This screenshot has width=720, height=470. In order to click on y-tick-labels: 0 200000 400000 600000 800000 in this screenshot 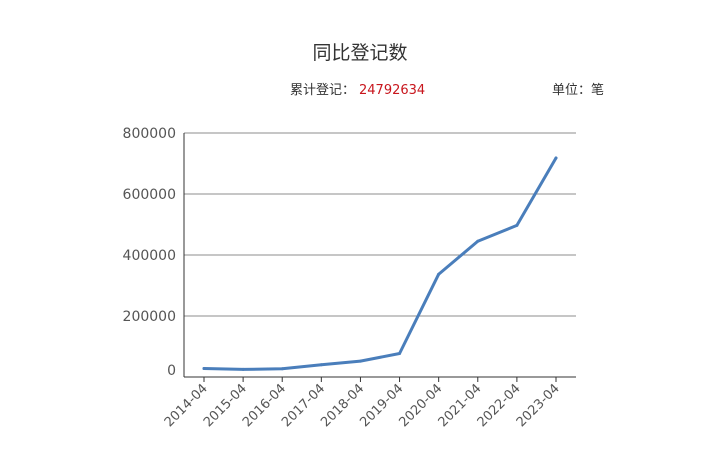, I will do `click(149, 252)`.